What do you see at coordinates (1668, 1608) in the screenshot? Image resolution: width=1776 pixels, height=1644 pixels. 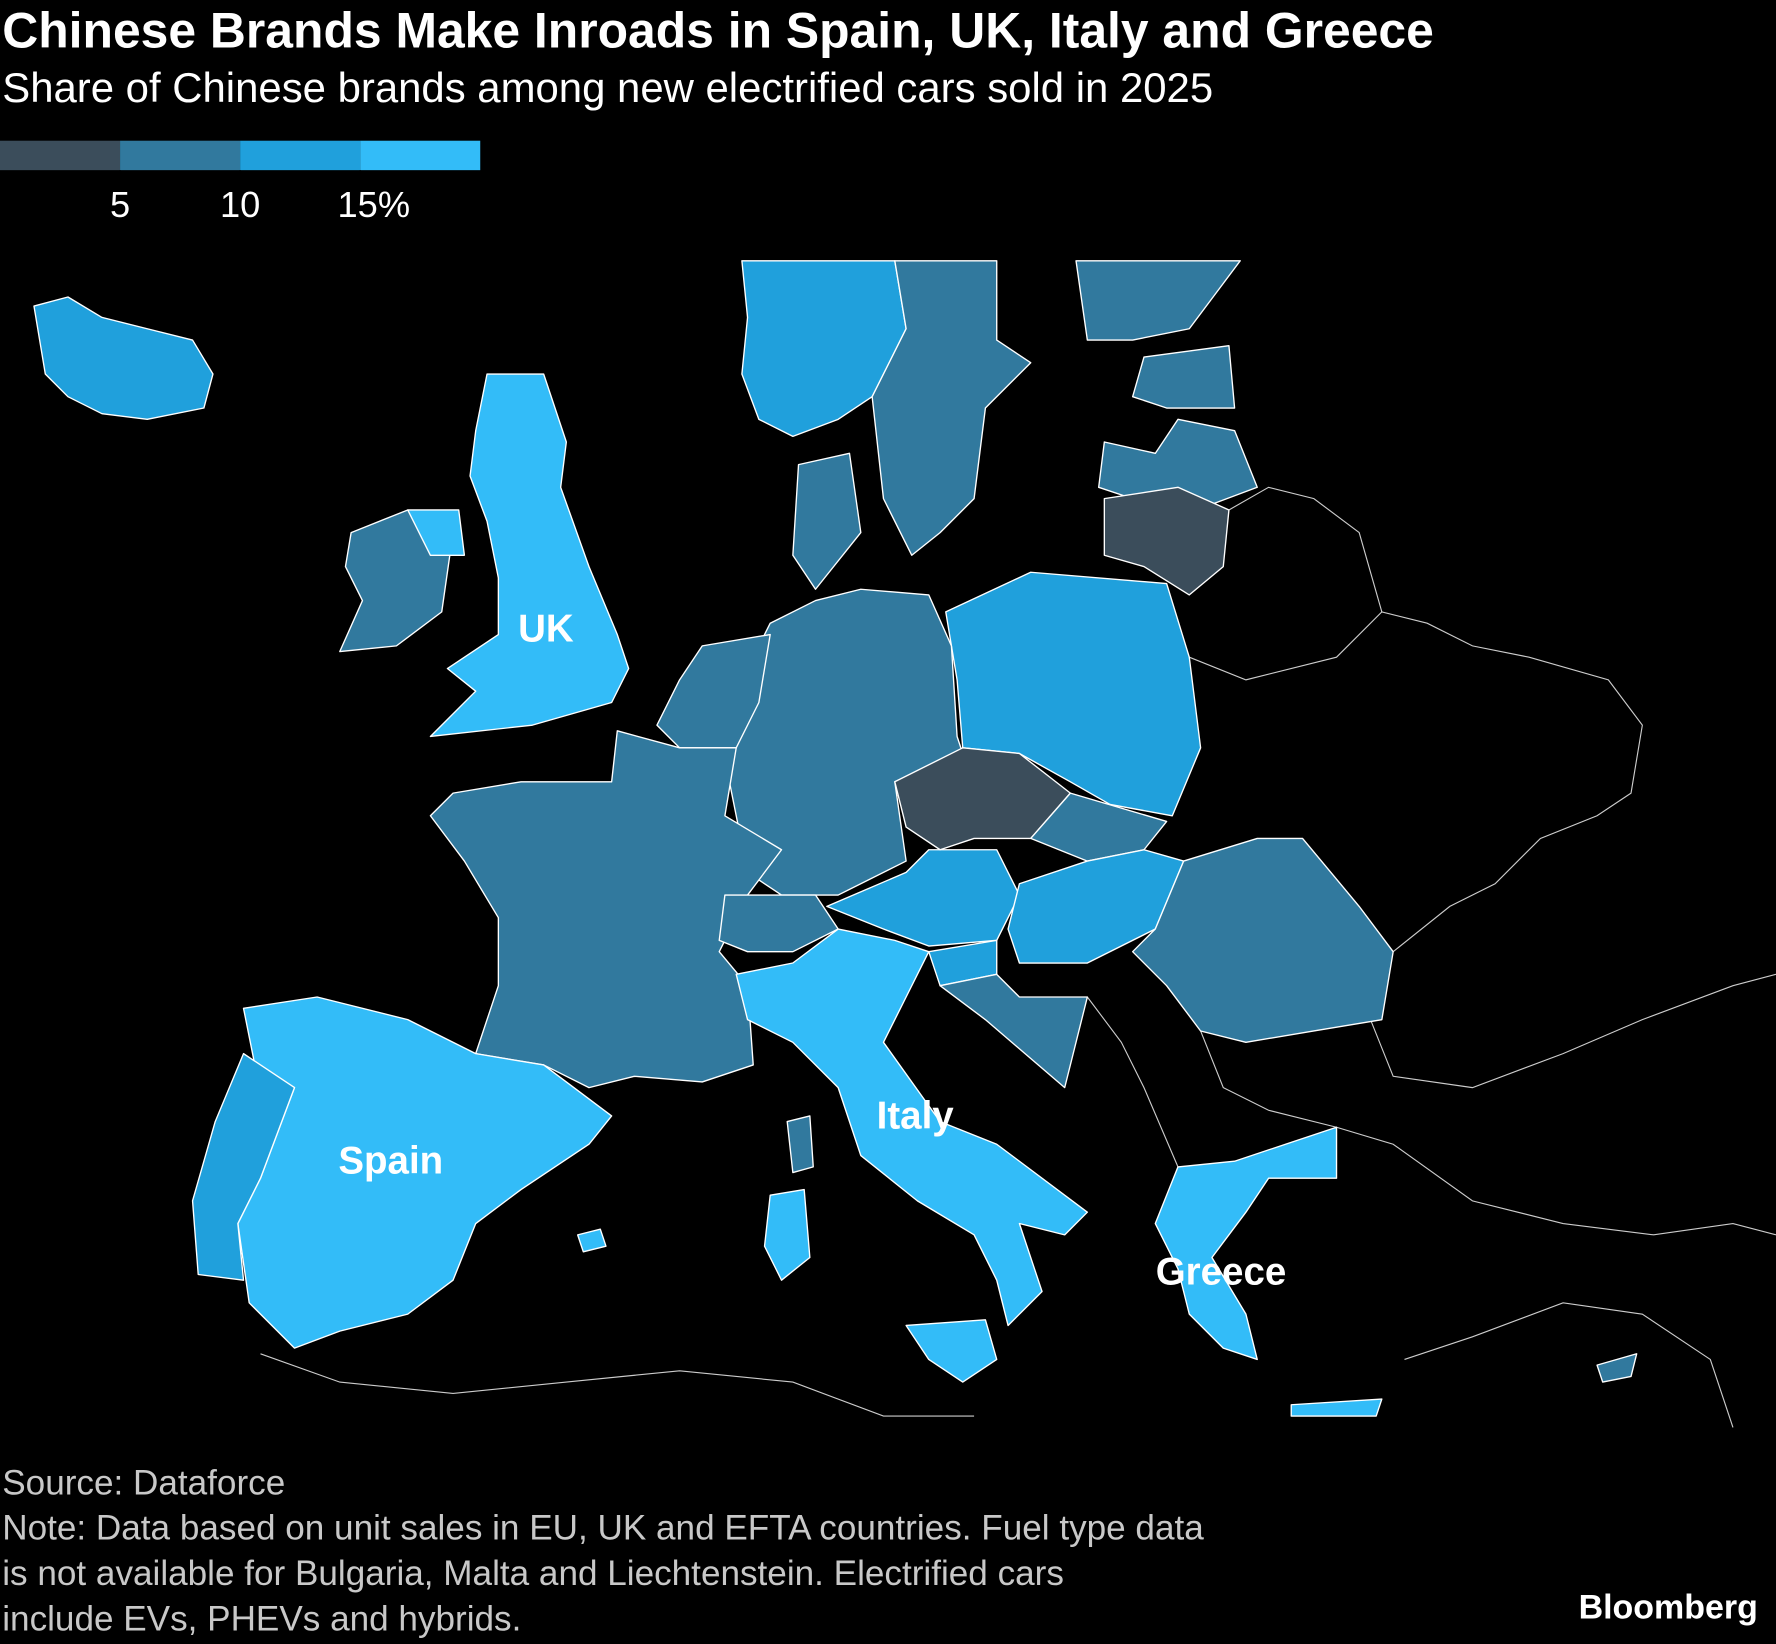 I see `brand: Bloomberg` at bounding box center [1668, 1608].